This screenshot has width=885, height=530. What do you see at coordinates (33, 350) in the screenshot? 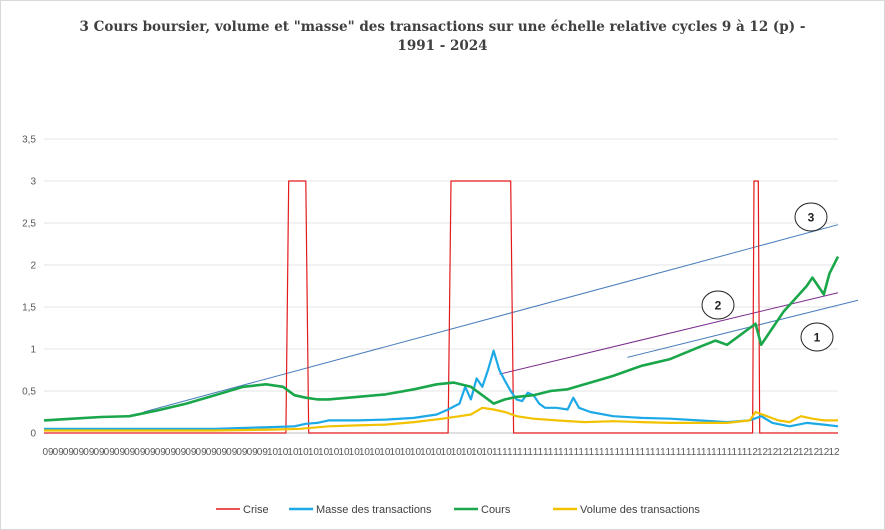
I see `y-tick-label: 1` at bounding box center [33, 350].